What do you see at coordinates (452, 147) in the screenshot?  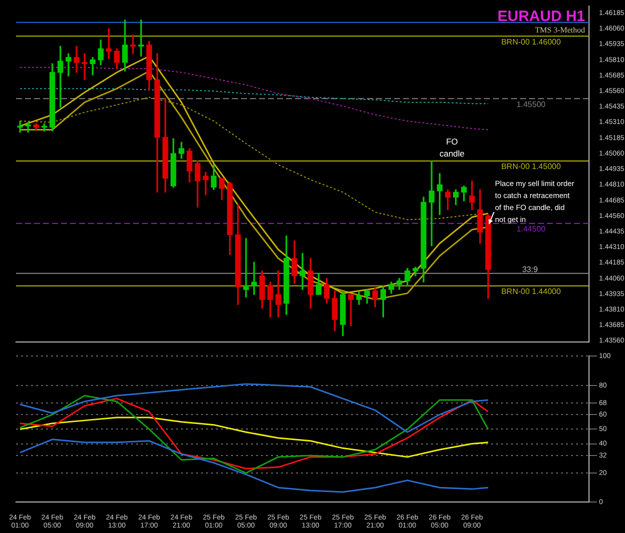 I see `annotation: FO candle` at bounding box center [452, 147].